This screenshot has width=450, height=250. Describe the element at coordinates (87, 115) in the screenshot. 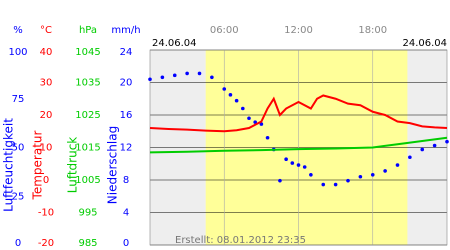

I see `y-tick-label: 1025` at that location.